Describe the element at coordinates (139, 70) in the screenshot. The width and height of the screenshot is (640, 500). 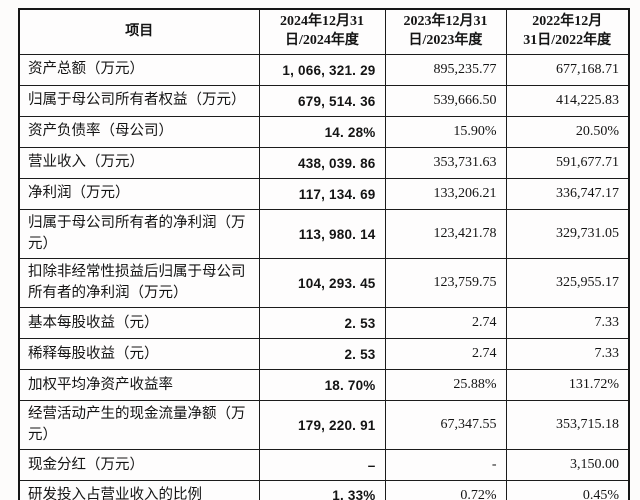
I see `row-label: 资产总额（万元）` at that location.